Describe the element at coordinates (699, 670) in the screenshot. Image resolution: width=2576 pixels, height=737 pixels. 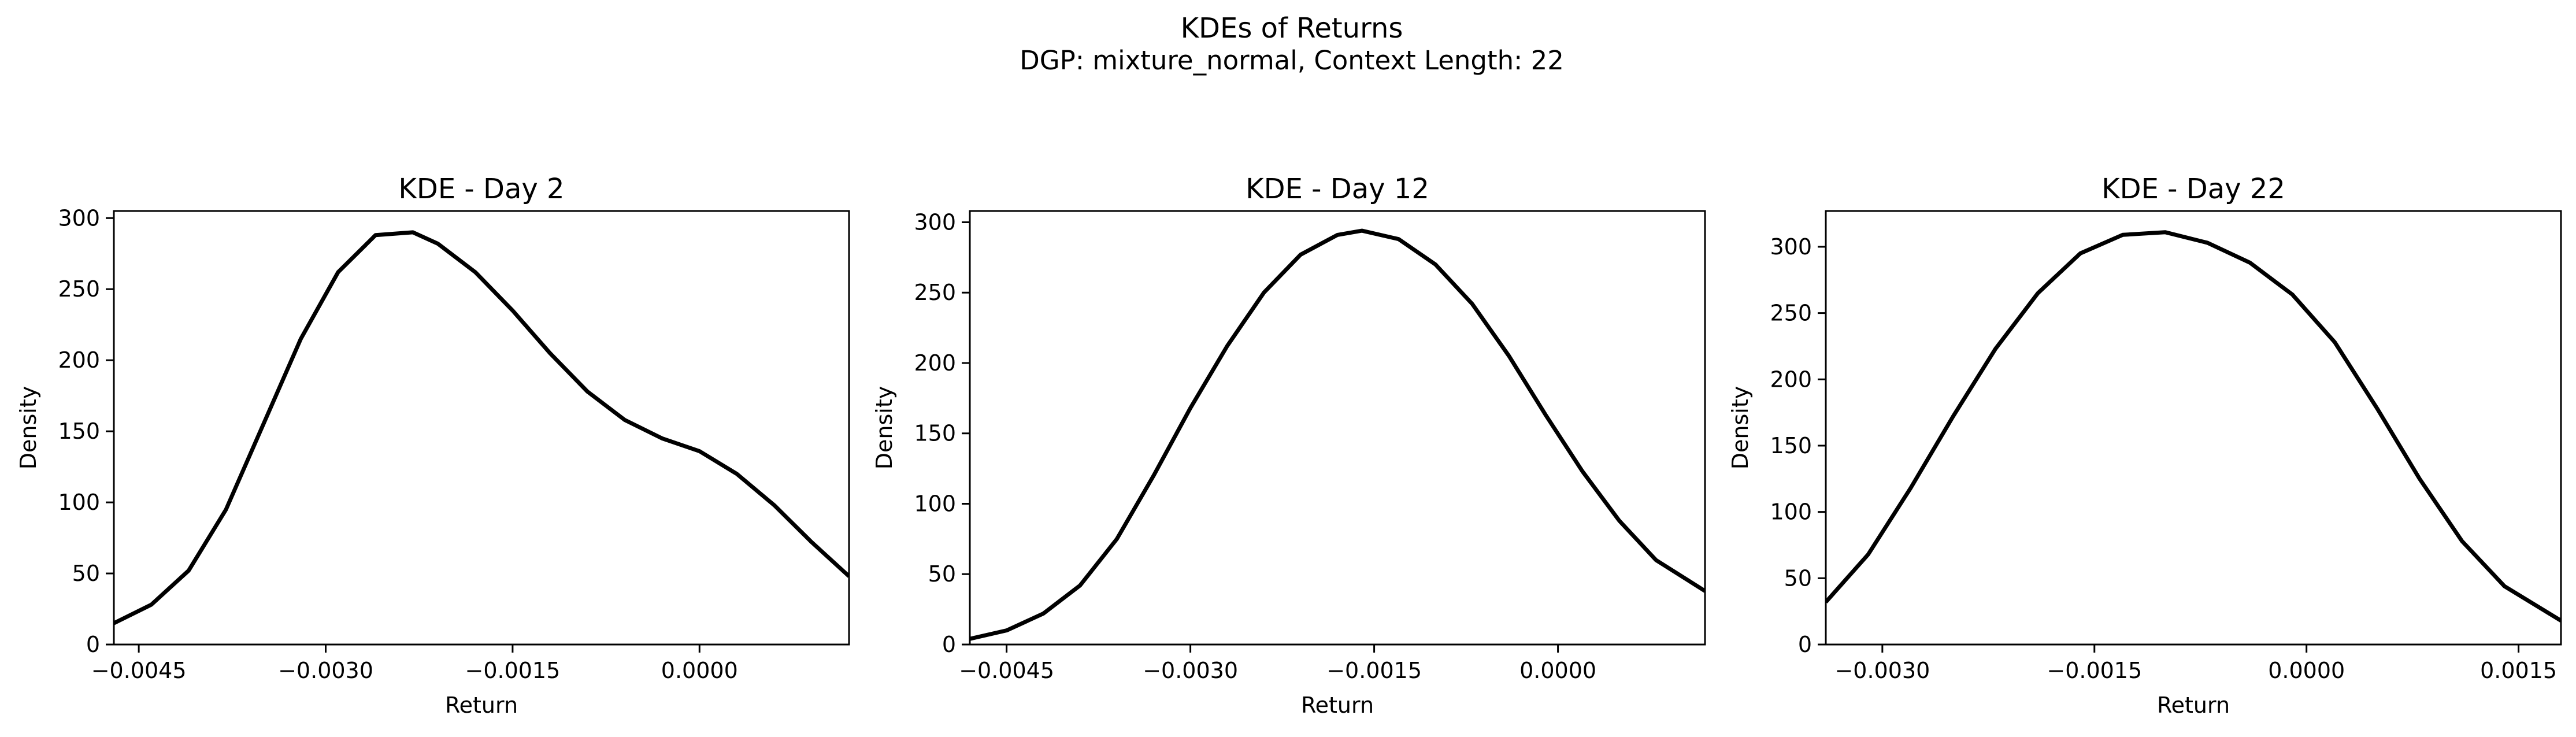
I see `chart-1-xtick-label: 0.0000` at that location.